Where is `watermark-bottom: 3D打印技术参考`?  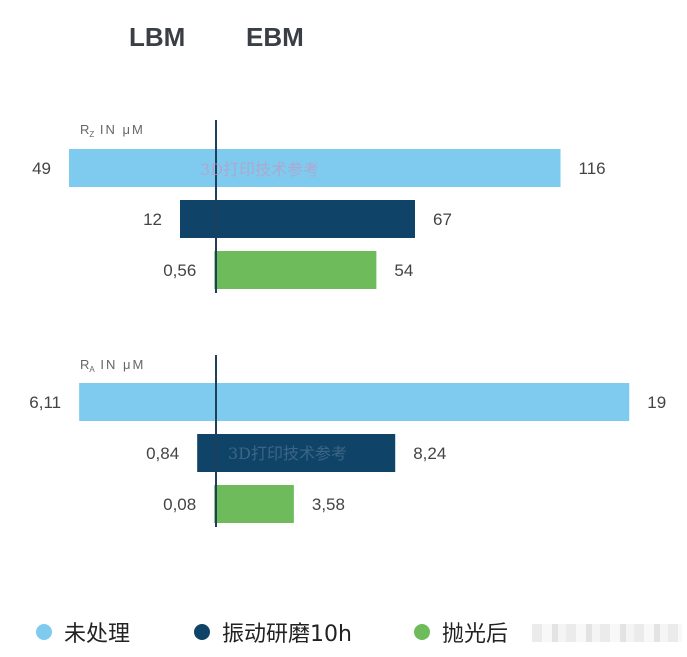 watermark-bottom: 3D打印技术参考 is located at coordinates (287, 453).